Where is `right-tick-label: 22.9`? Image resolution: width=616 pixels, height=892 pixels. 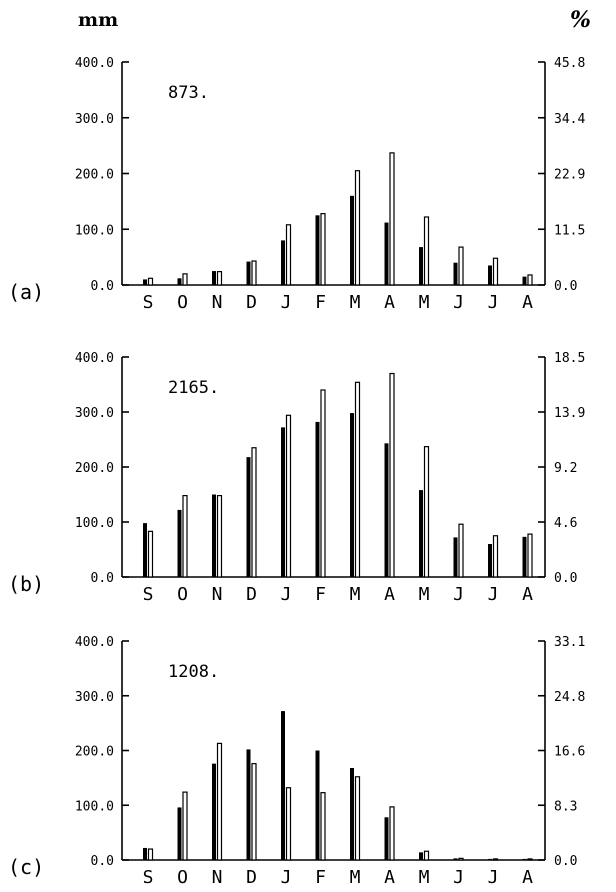 right-tick-label: 22.9 is located at coordinates (569, 175).